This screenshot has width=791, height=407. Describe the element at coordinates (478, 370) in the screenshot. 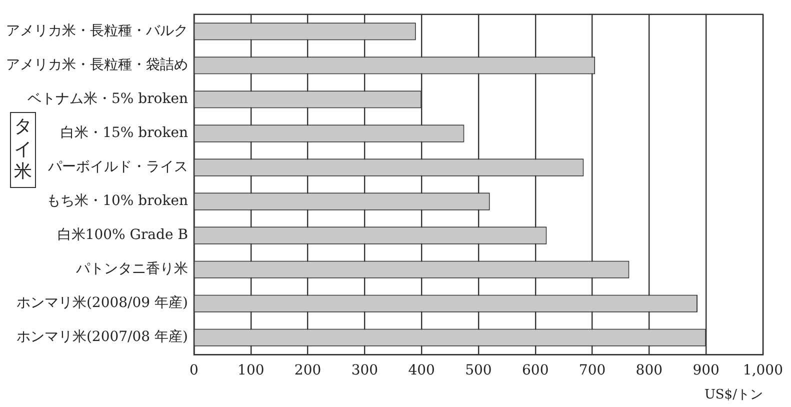

I see `x-tick-label: 500` at that location.